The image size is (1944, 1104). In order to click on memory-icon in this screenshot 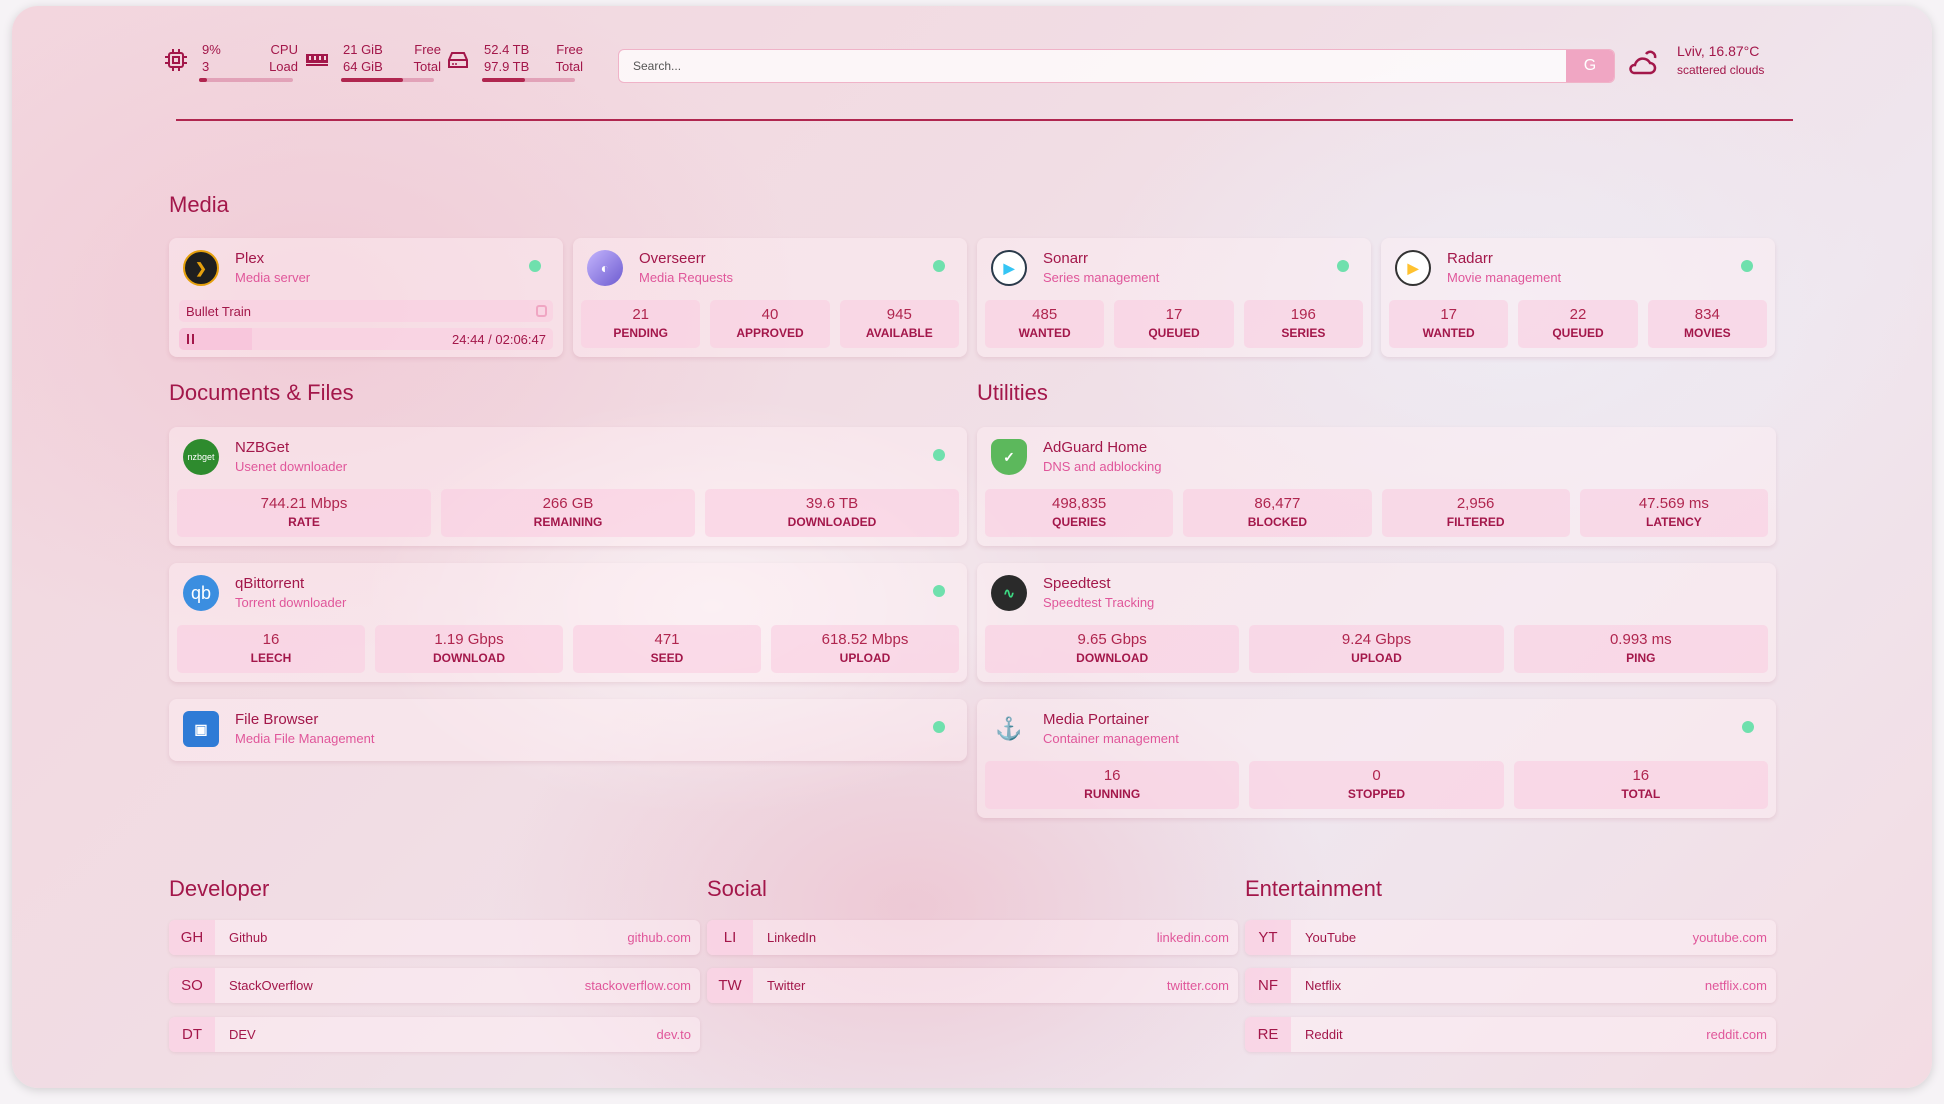, I will do `click(317, 60)`.